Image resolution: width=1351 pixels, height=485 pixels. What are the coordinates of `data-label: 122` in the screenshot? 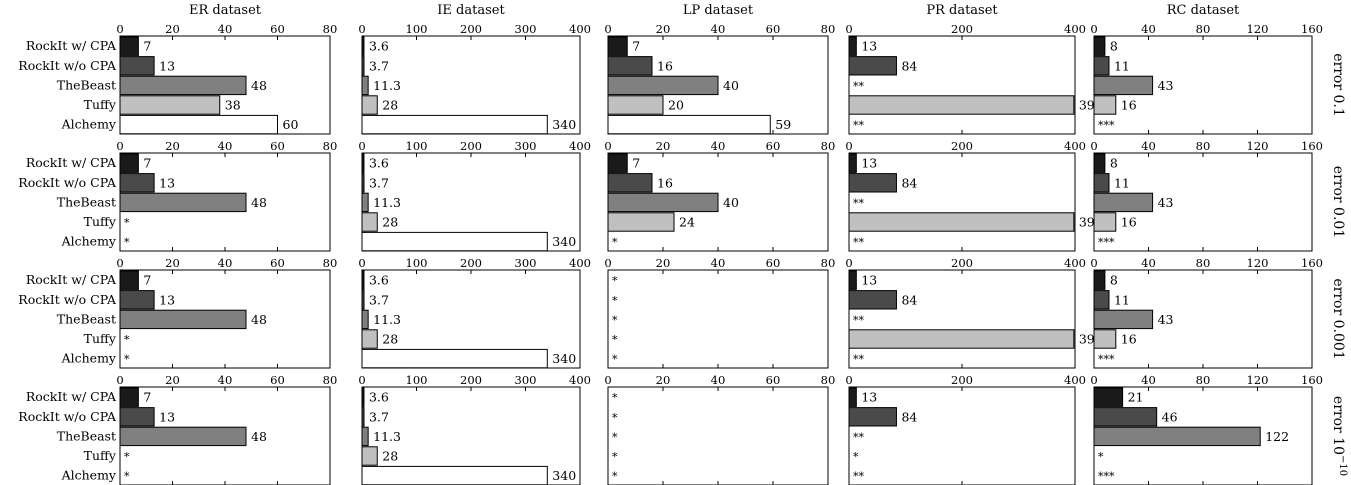 It's located at (1277, 436).